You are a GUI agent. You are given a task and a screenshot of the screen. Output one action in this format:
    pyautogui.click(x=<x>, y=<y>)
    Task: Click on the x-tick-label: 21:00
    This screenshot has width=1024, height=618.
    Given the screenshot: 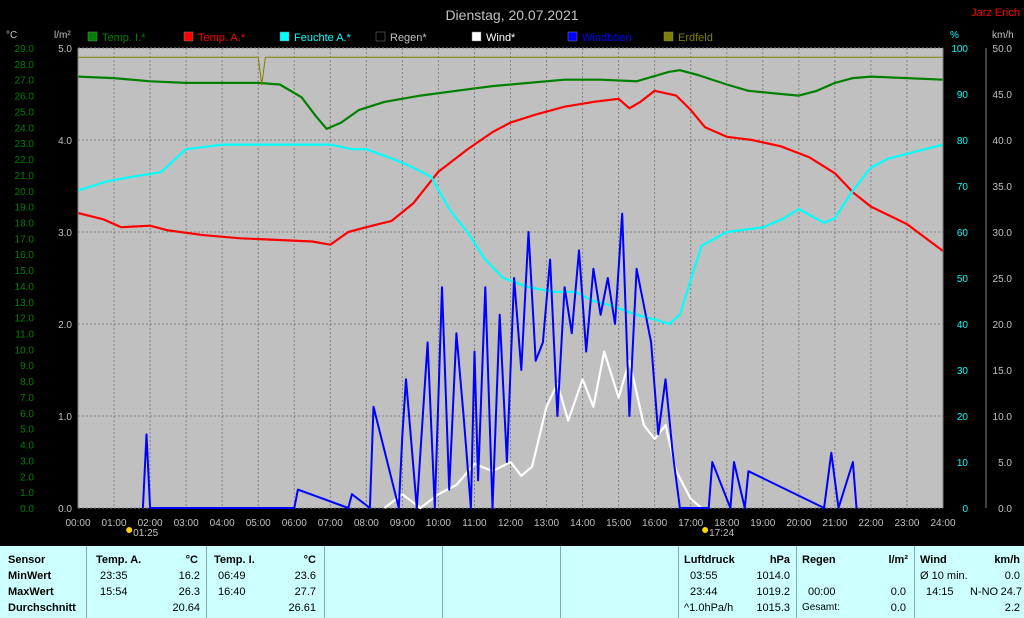 What is the action you would take?
    pyautogui.click(x=834, y=523)
    